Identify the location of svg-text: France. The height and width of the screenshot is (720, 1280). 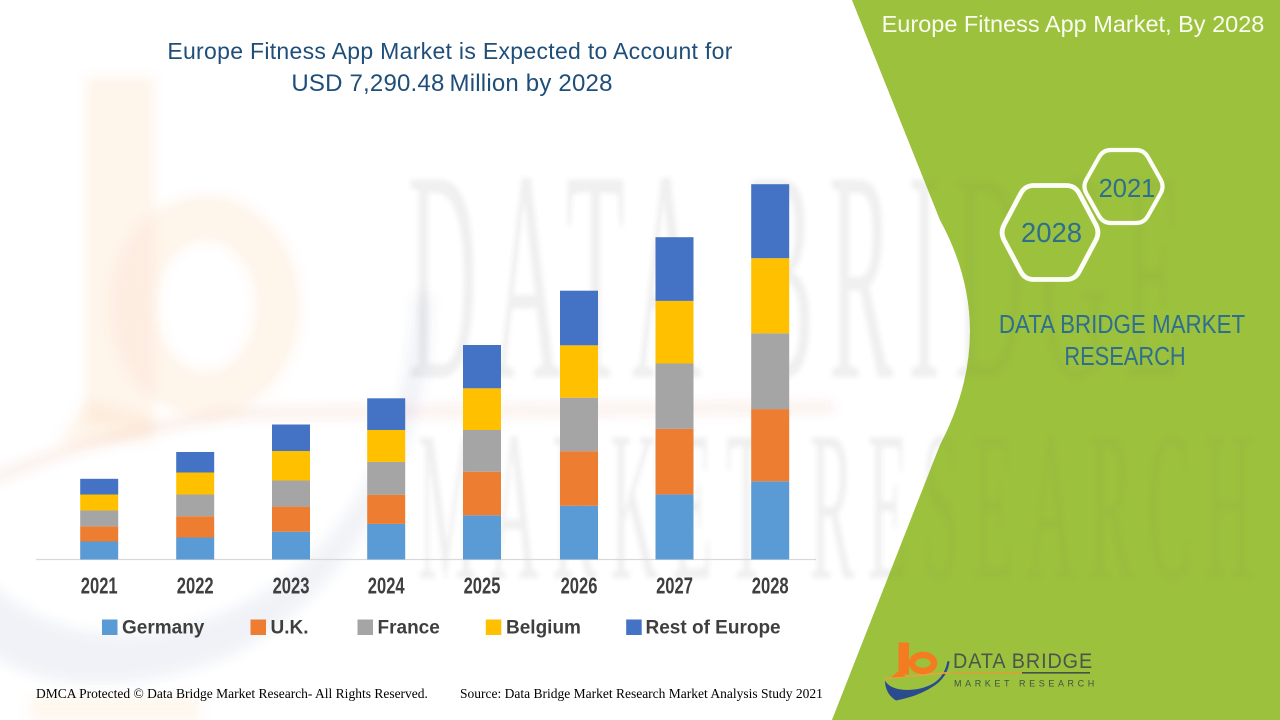
(409, 628).